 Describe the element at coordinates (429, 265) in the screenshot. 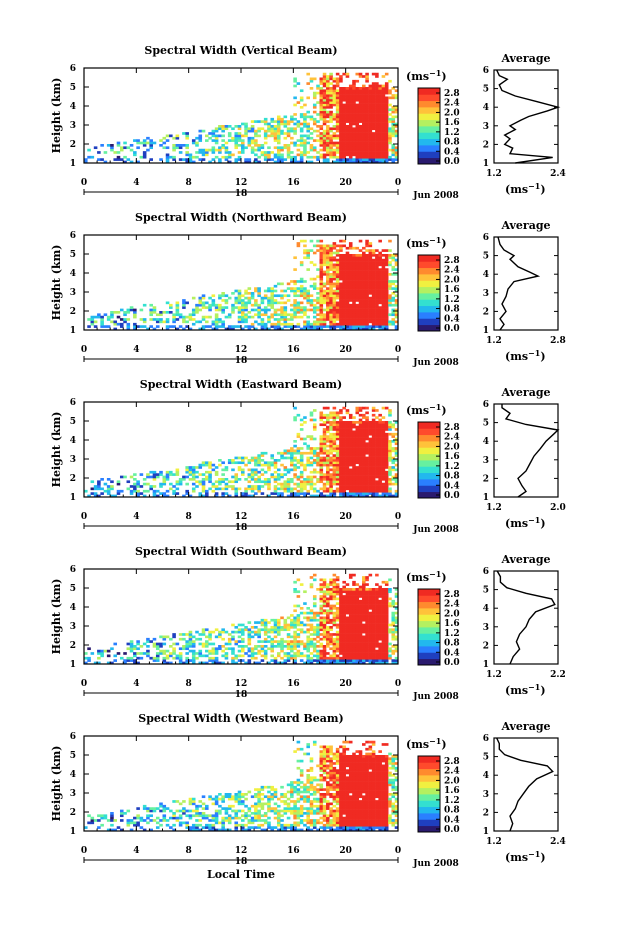

I see `colorbar-segment` at that location.